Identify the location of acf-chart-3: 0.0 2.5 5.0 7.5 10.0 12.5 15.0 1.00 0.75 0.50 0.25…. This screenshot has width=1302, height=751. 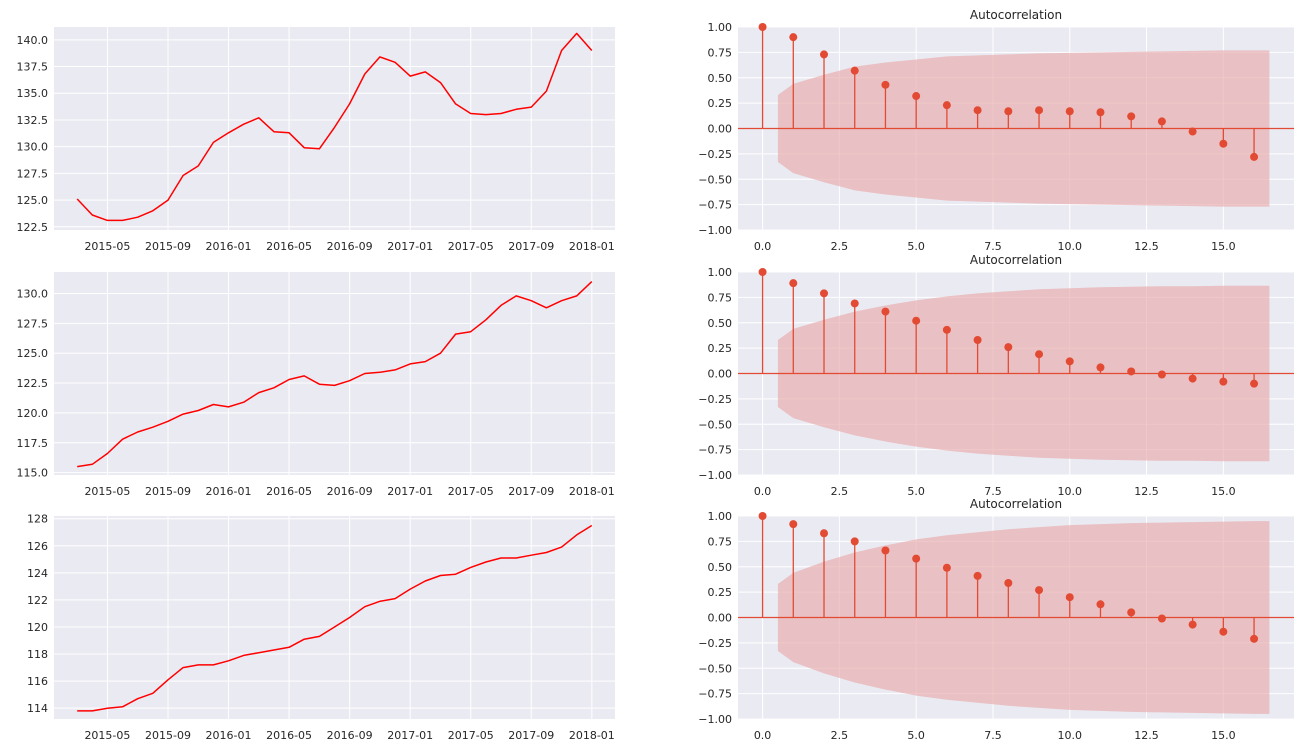
(996, 619).